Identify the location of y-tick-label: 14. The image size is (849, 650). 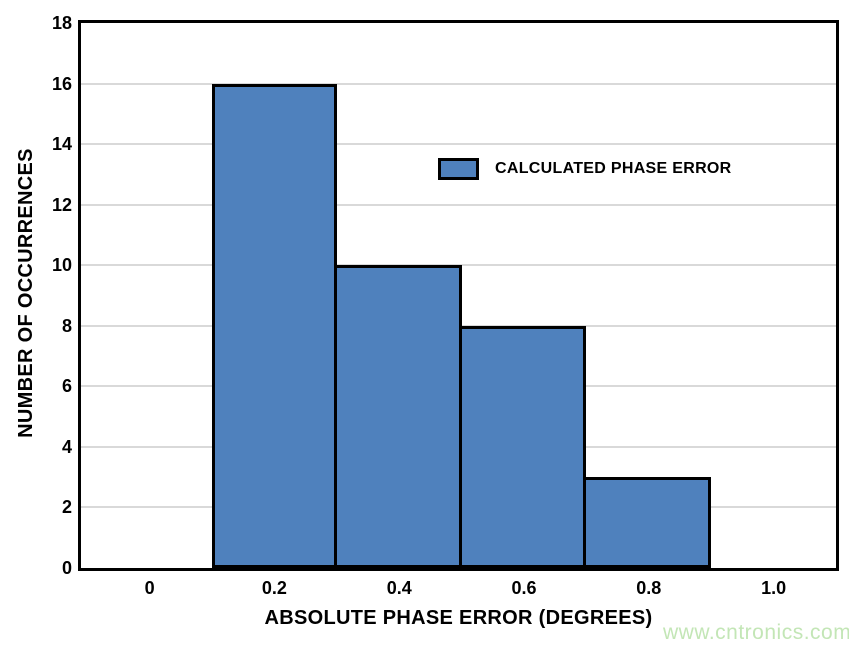
(61, 144).